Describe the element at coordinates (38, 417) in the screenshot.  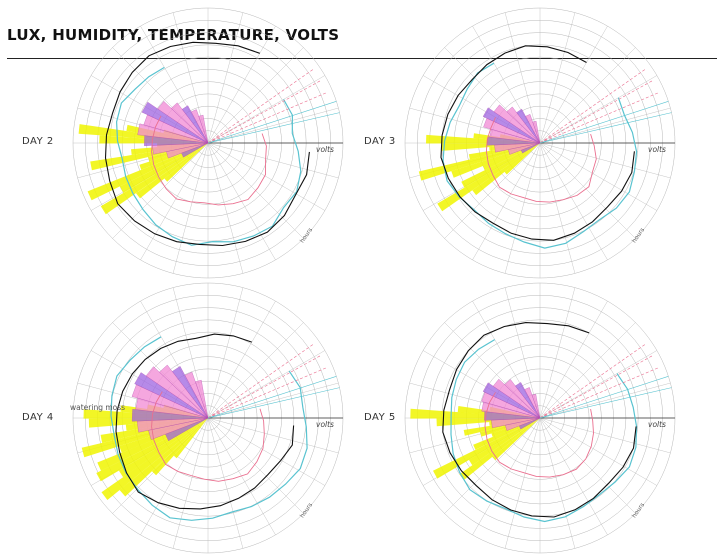
I see `day-label: DAY 4` at that location.